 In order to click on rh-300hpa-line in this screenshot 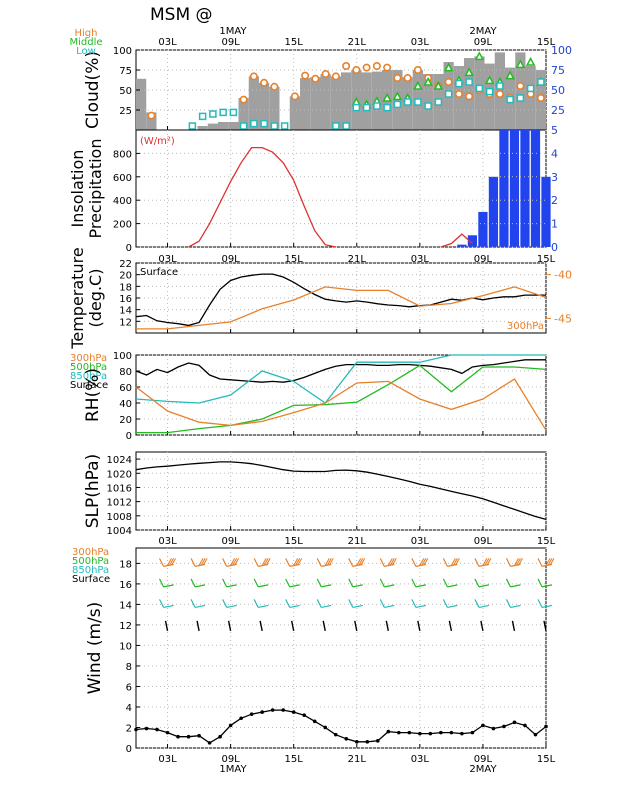, I will do `click(341, 404)`.